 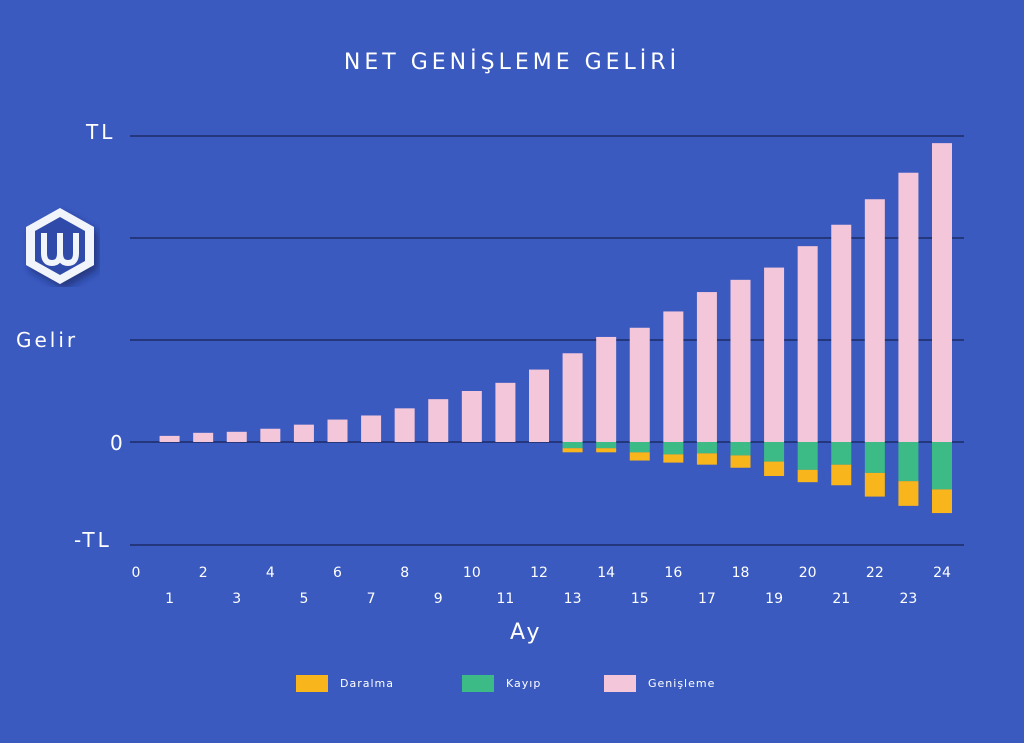 I want to click on x-tick-label: 15, so click(x=640, y=599).